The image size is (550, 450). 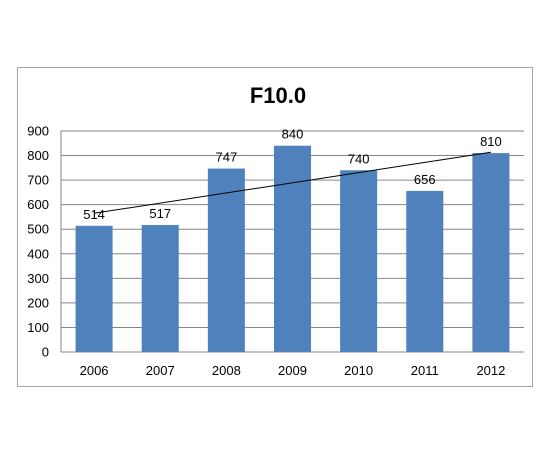 I want to click on data-label: 840, so click(x=293, y=134).